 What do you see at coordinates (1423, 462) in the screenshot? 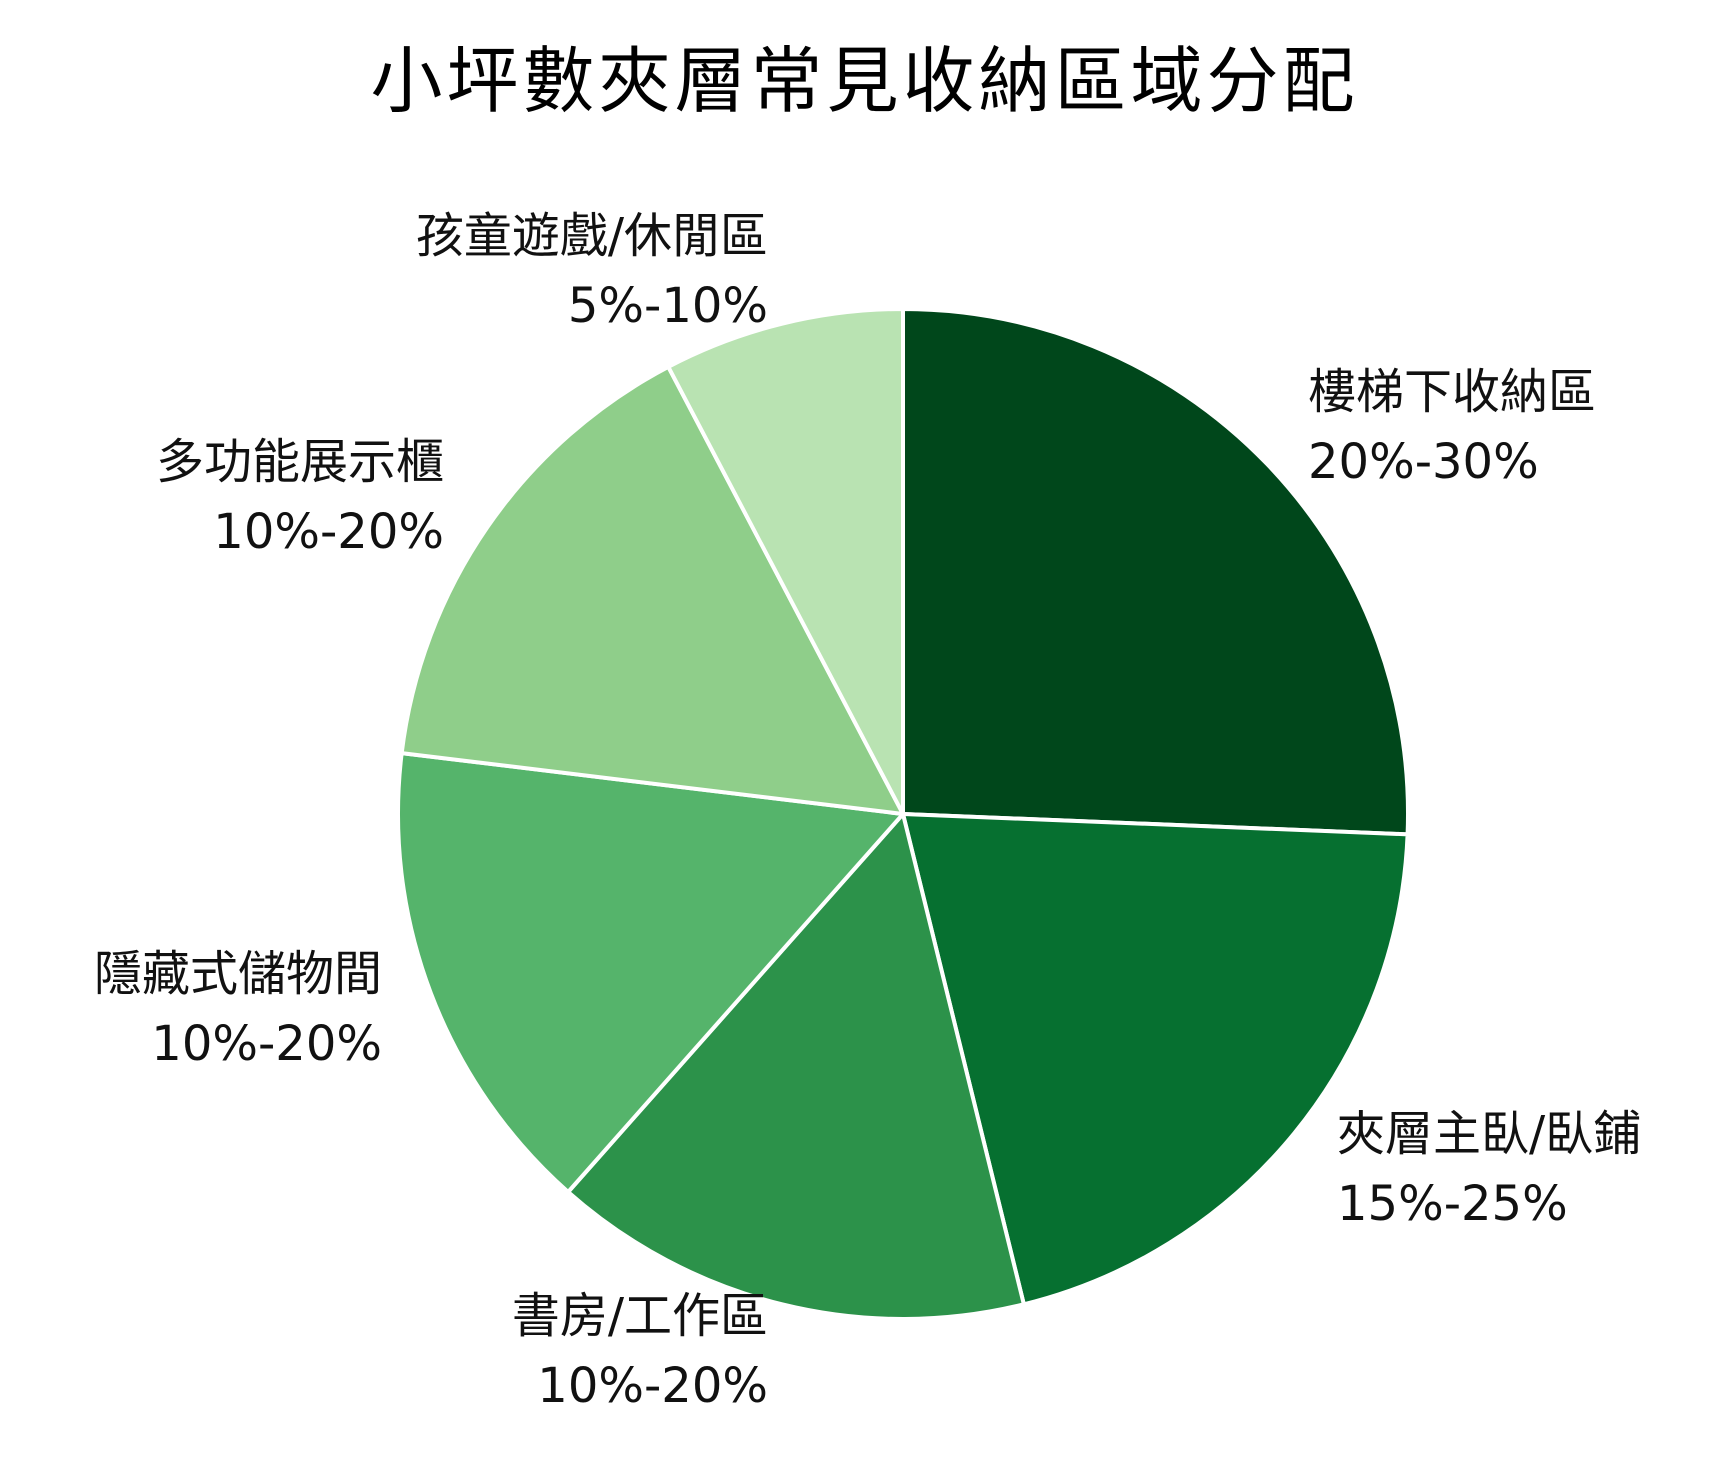
I see `slice-range-label: 20%-30%` at bounding box center [1423, 462].